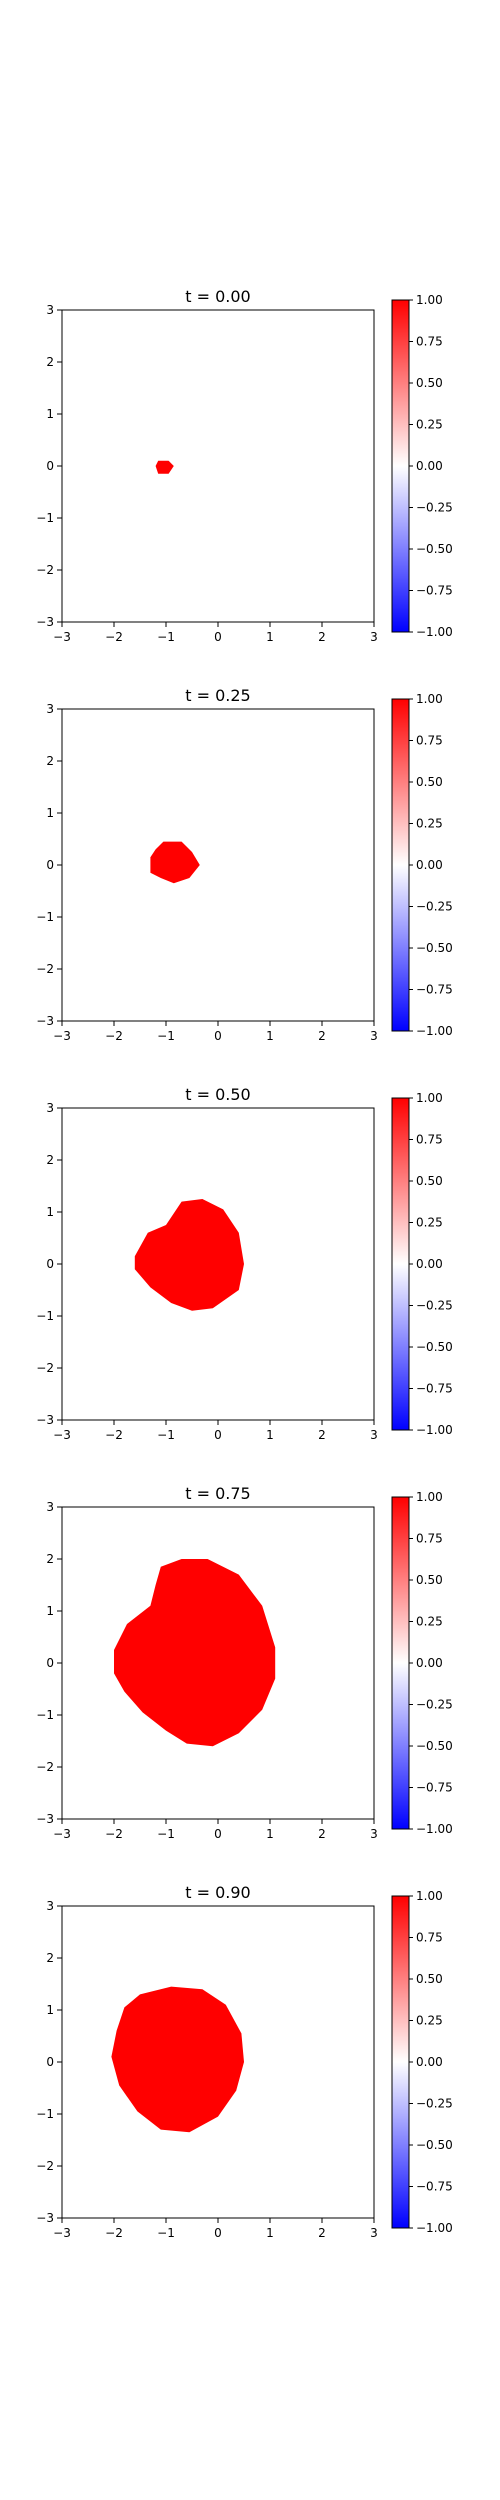 This screenshot has height=2500, width=500. I want to click on colorbar-tick-label: −0.75, so click(434, 591).